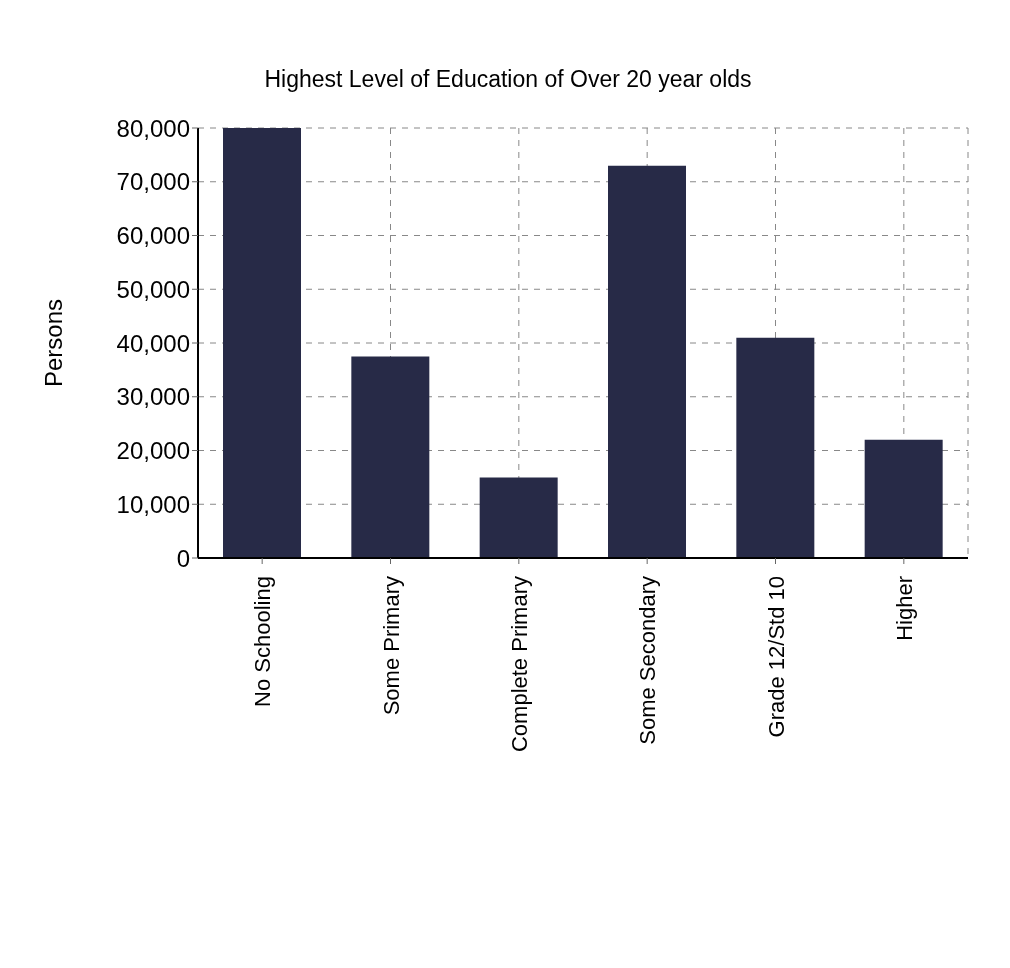 The height and width of the screenshot is (968, 1010). Describe the element at coordinates (53, 343) in the screenshot. I see `y-axis-title: Persons` at that location.